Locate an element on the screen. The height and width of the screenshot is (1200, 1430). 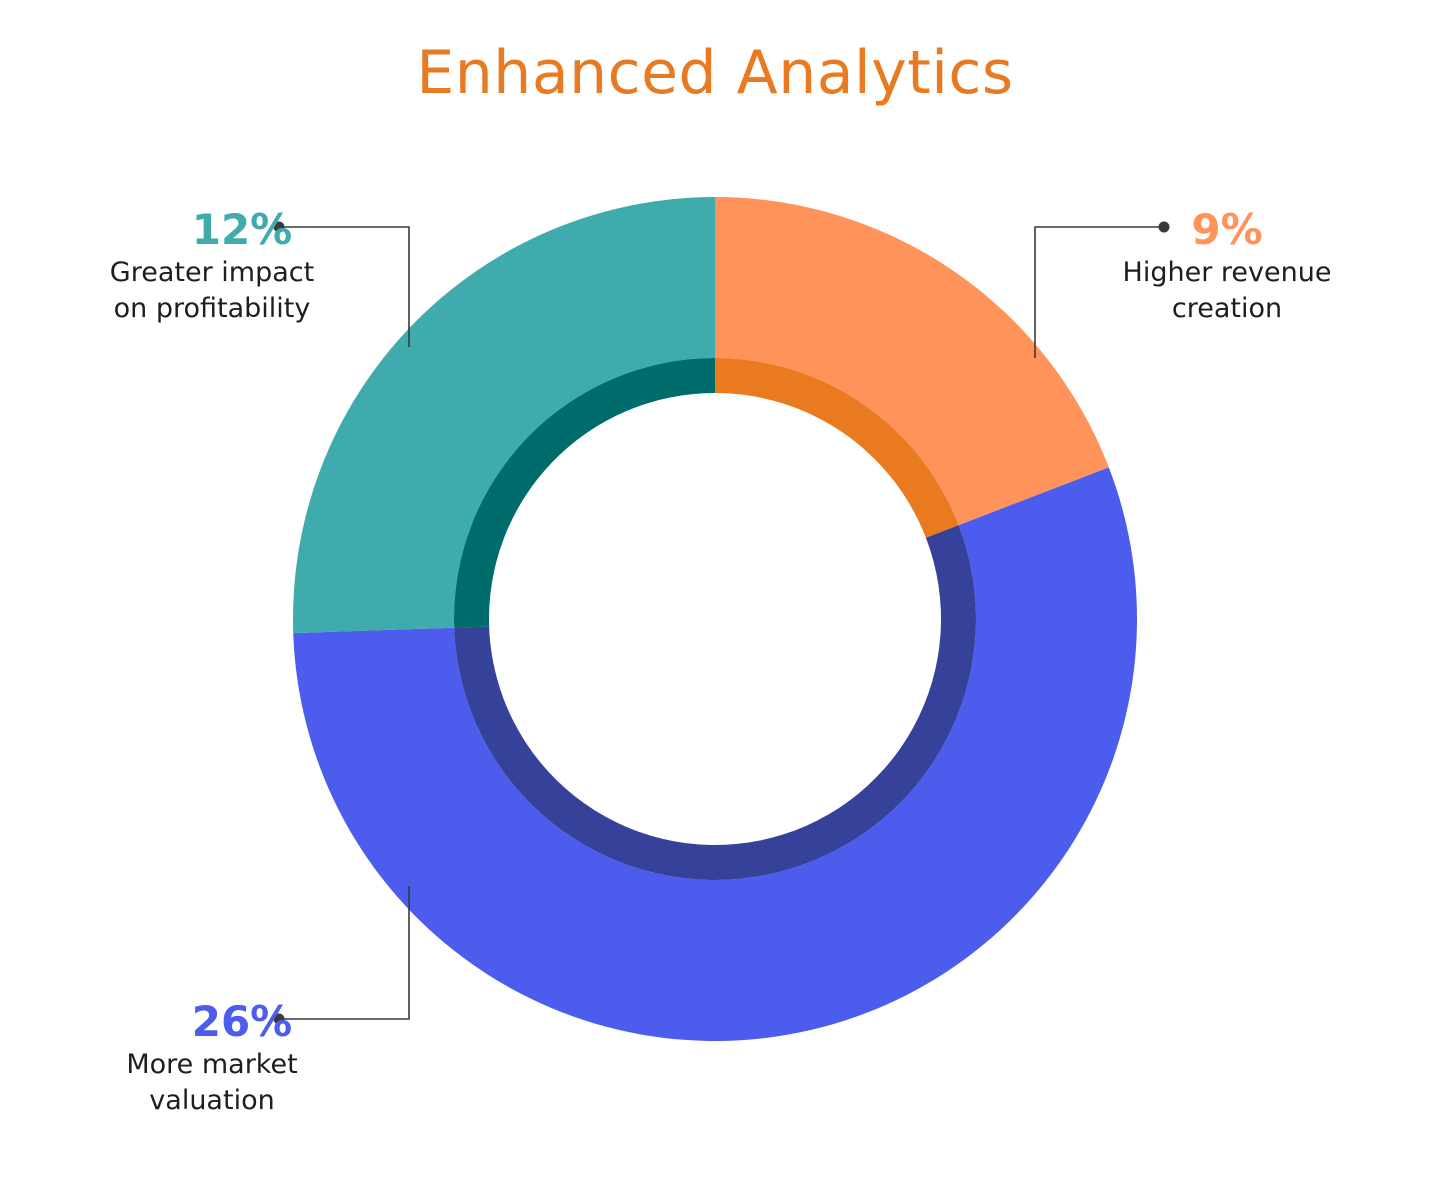
slice-higher-revenue-creation is located at coordinates (912, 361).